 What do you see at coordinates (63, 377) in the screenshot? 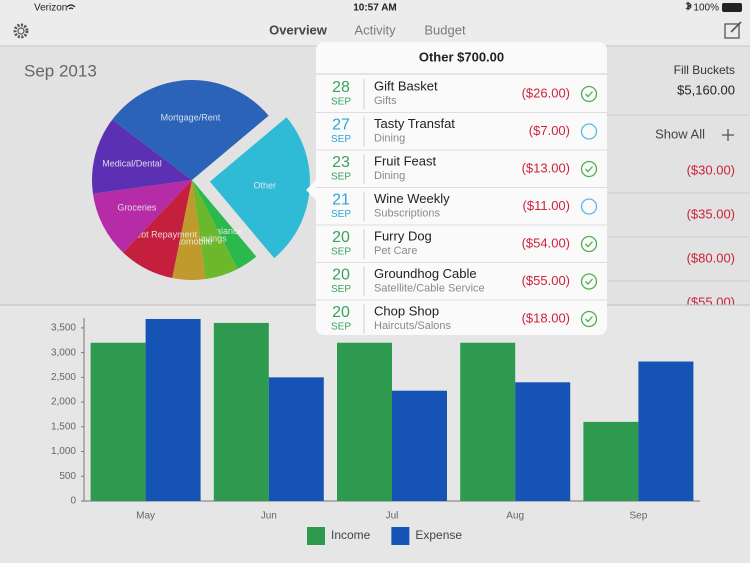
I see `y-tick-label: 2,500` at bounding box center [63, 377].